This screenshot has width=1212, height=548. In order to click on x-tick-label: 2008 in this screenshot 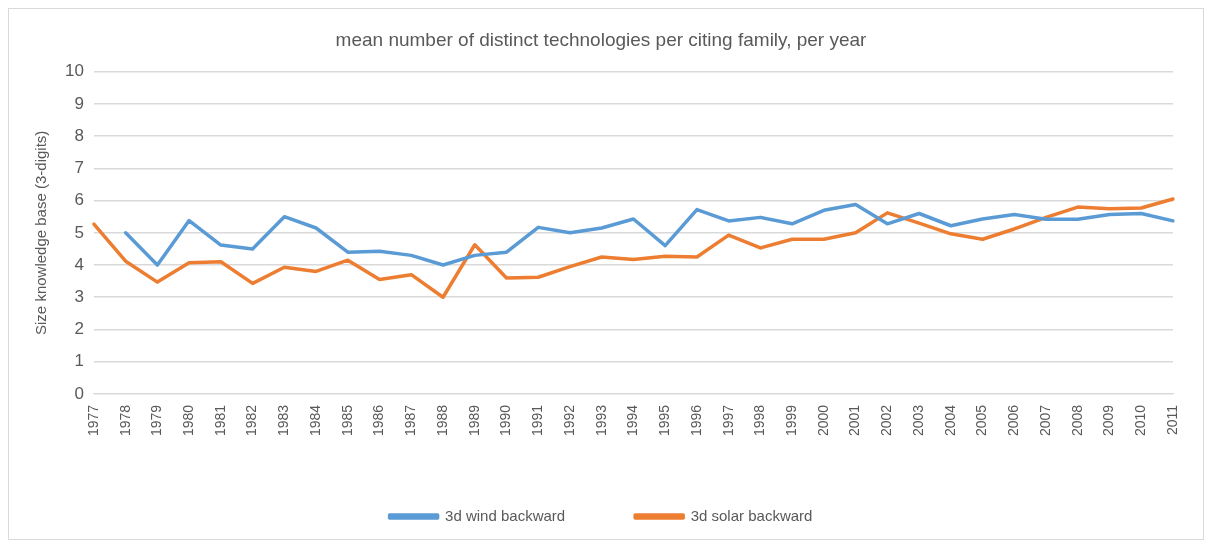, I will do `click(1076, 420)`.